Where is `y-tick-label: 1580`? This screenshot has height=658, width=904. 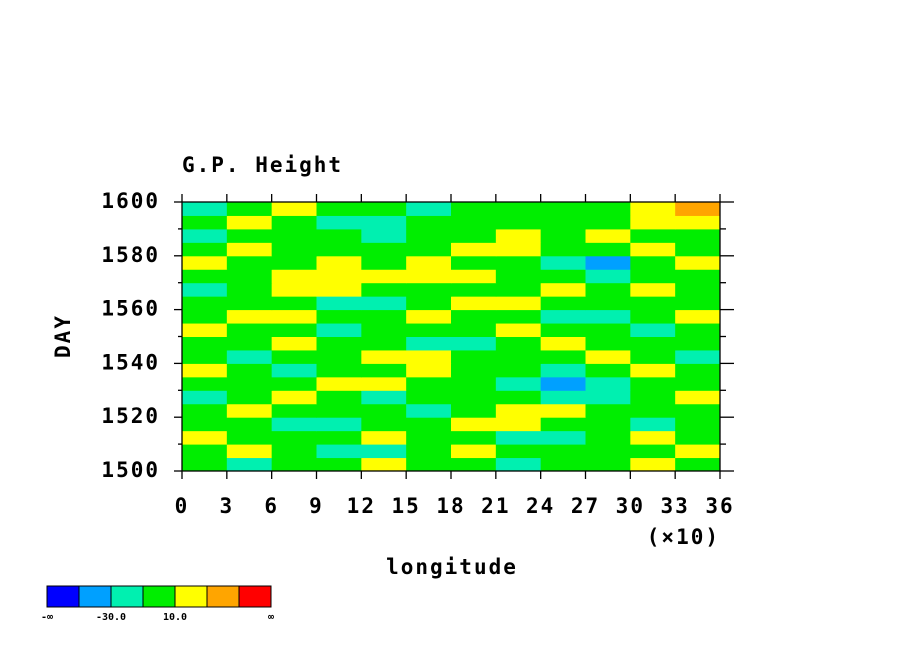
y-tick-label: 1580 is located at coordinates (130, 255).